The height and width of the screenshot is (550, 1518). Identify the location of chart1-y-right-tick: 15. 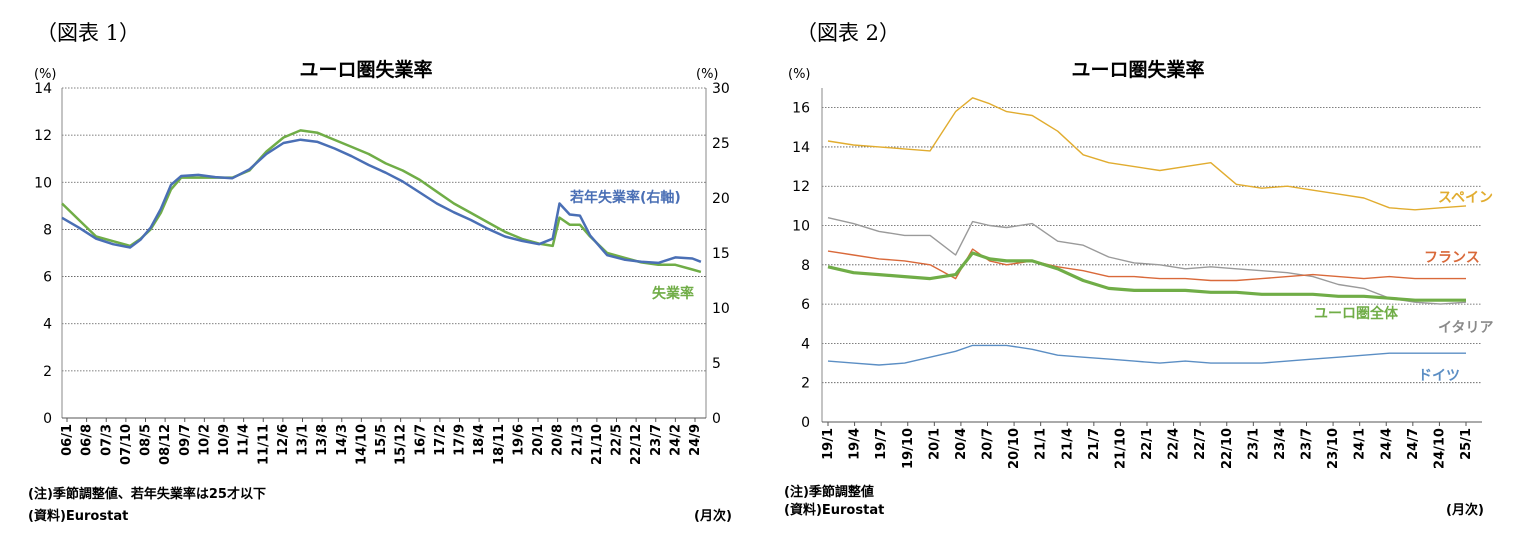
(721, 254).